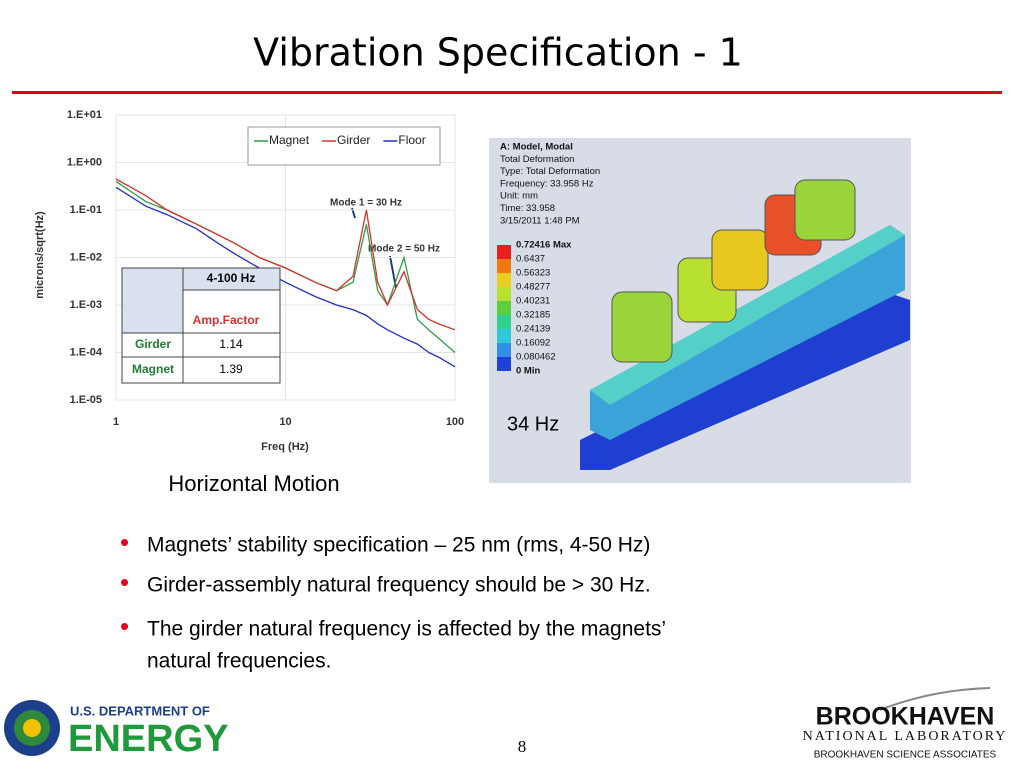 The width and height of the screenshot is (1024, 768). Describe the element at coordinates (550, 171) in the screenshot. I see `fea-info: Type: Total Deformation` at that location.